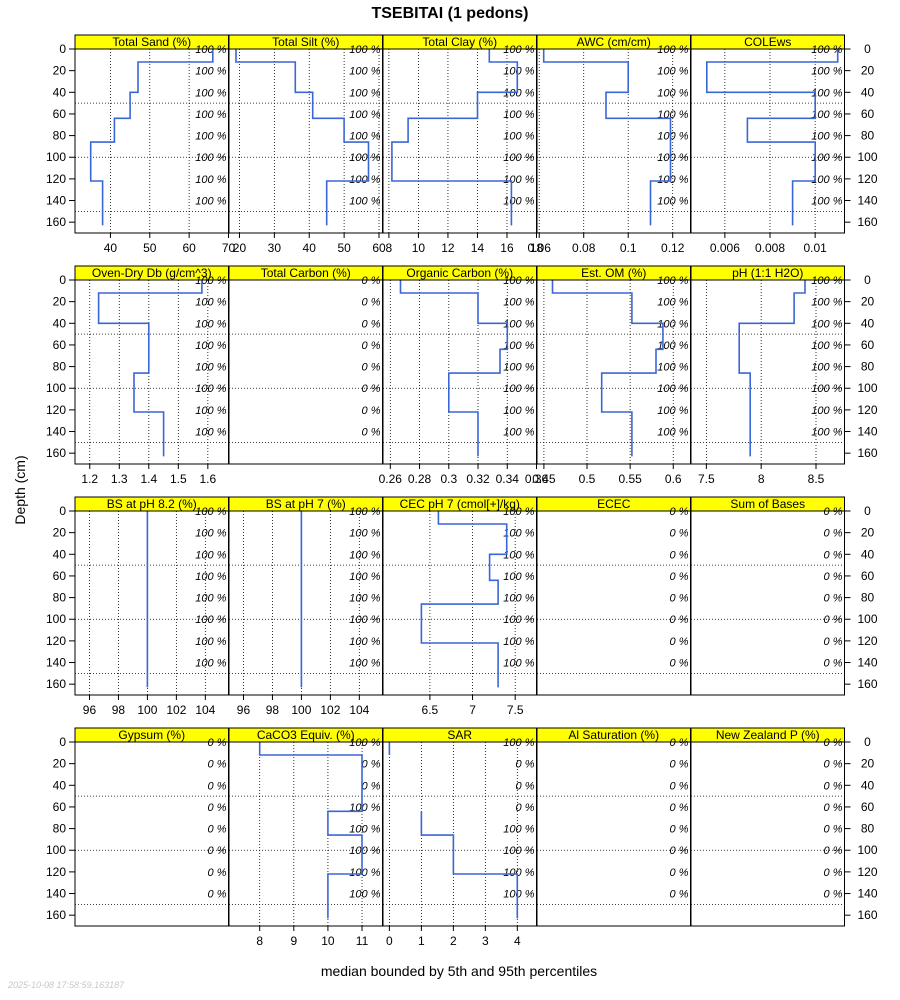 The width and height of the screenshot is (900, 1000). I want to click on x-tick-label: 1, so click(421, 941).